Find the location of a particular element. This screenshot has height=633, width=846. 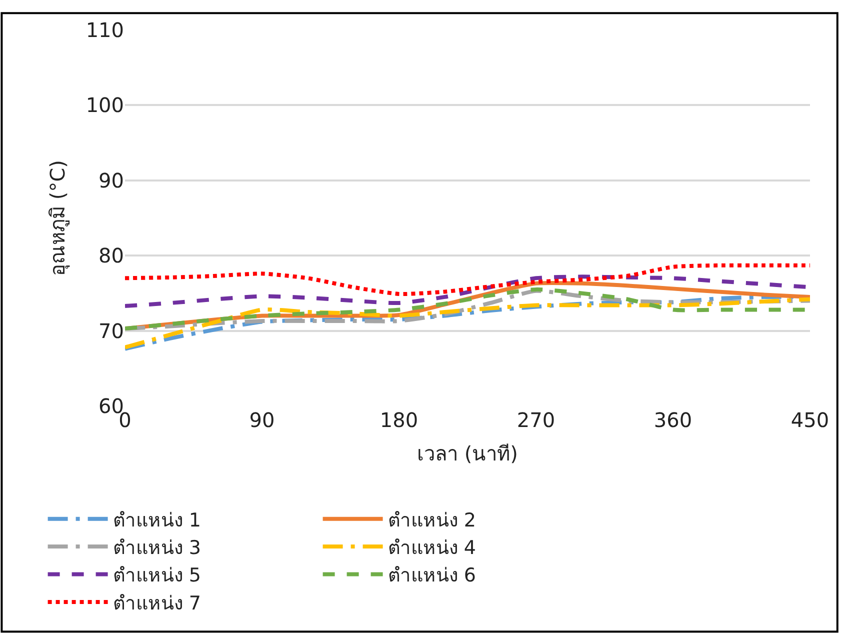

y-tick-label: 70 is located at coordinates (111, 330).